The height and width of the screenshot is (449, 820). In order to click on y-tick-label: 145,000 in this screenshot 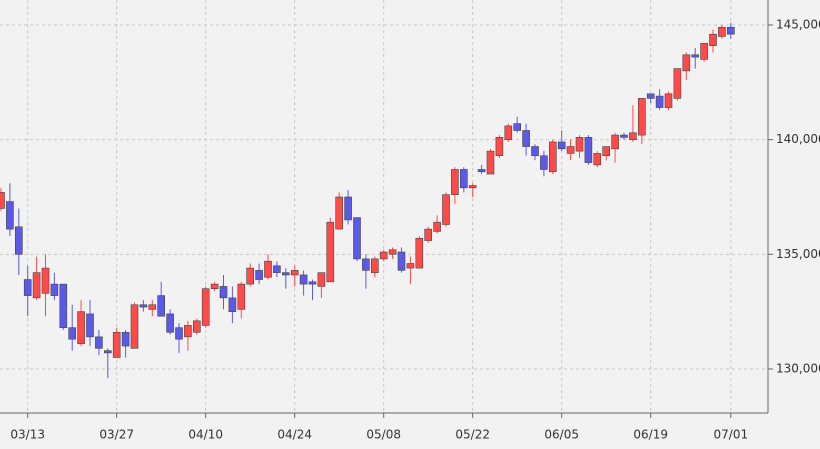, I will do `click(798, 24)`.